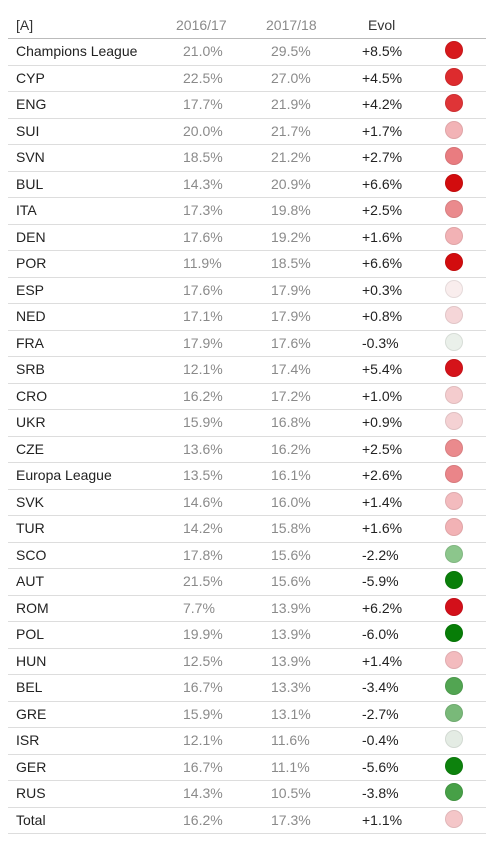 The height and width of the screenshot is (862, 492). Describe the element at coordinates (203, 77) in the screenshot. I see `value-2016-17: 22.5%` at that location.